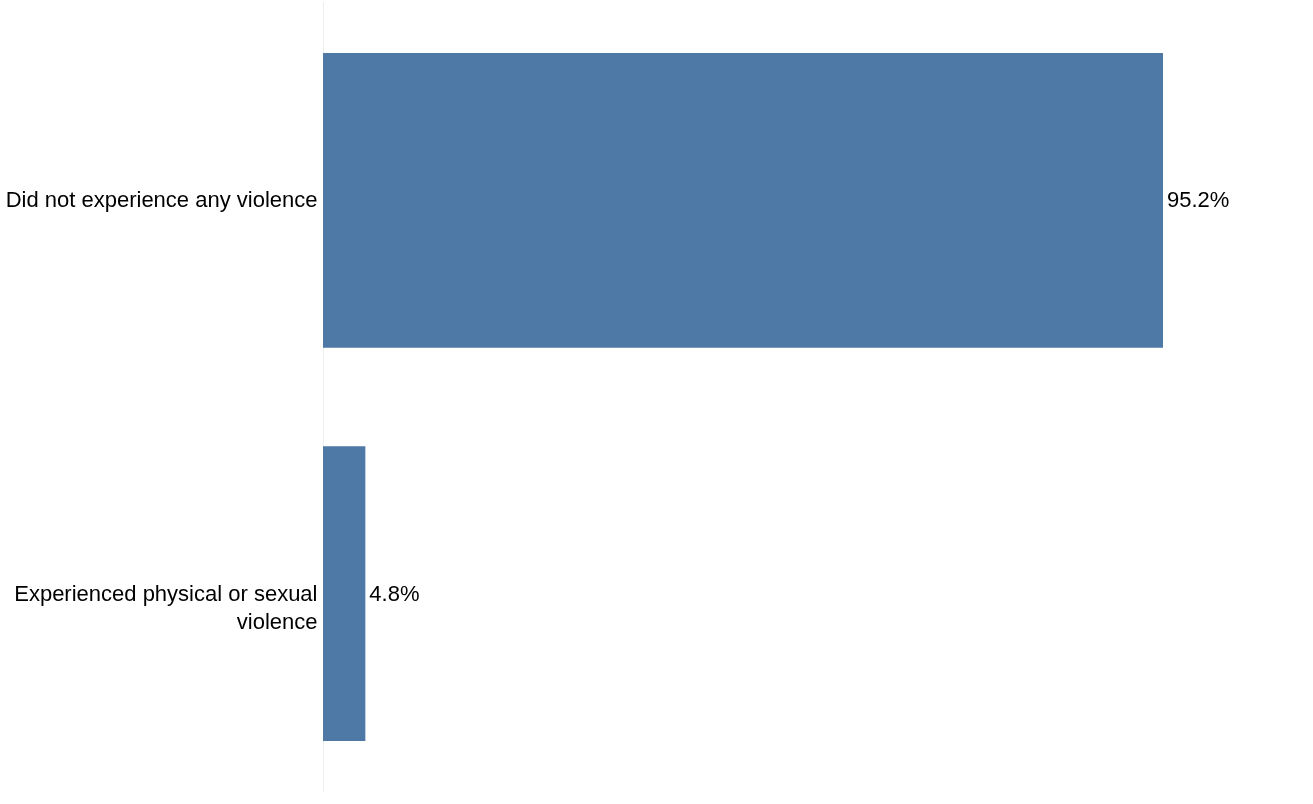 The width and height of the screenshot is (1313, 804). What do you see at coordinates (161, 200) in the screenshot?
I see `y-tick-label: Did not experience any violence` at bounding box center [161, 200].